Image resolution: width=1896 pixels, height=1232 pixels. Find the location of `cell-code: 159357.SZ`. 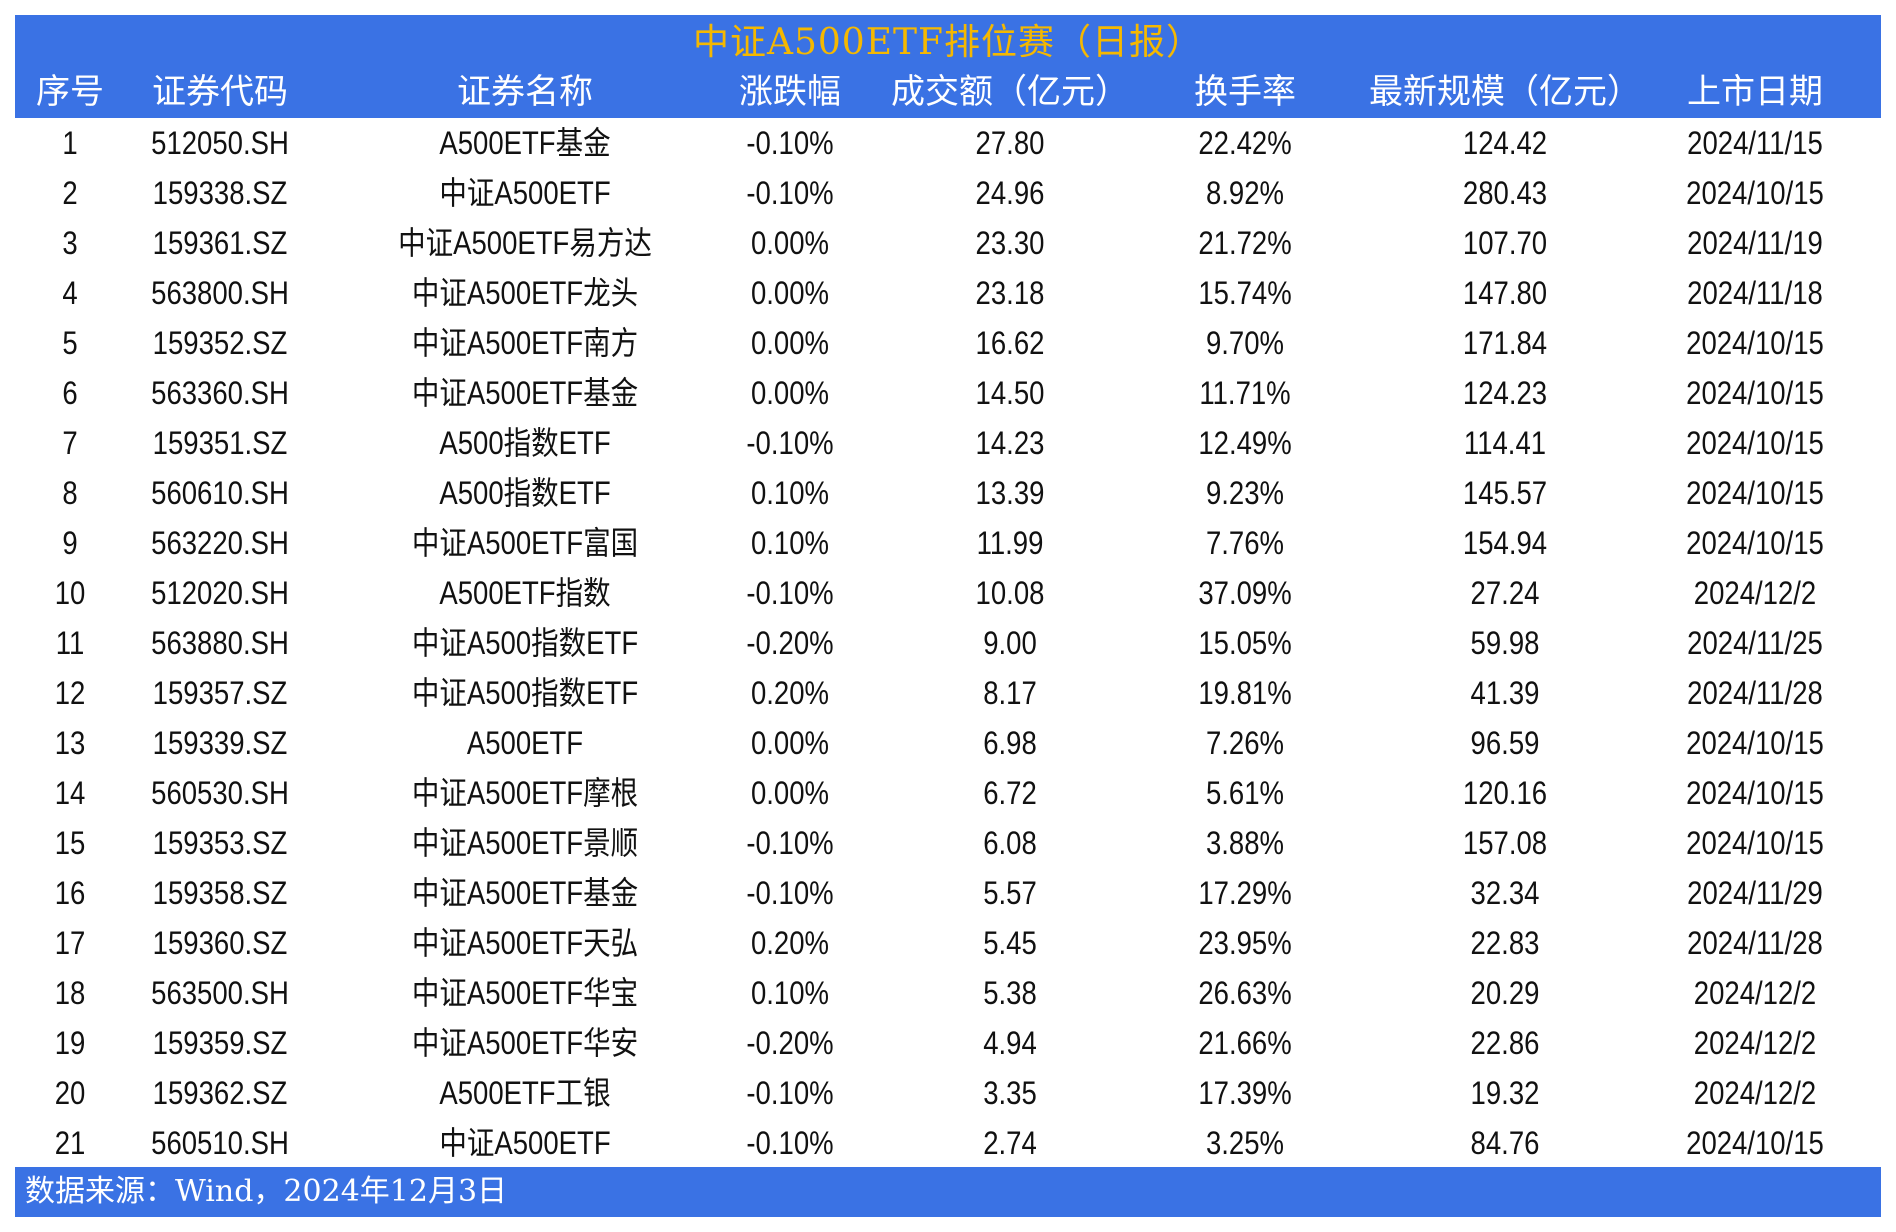

cell-code: 159357.SZ is located at coordinates (220, 693).